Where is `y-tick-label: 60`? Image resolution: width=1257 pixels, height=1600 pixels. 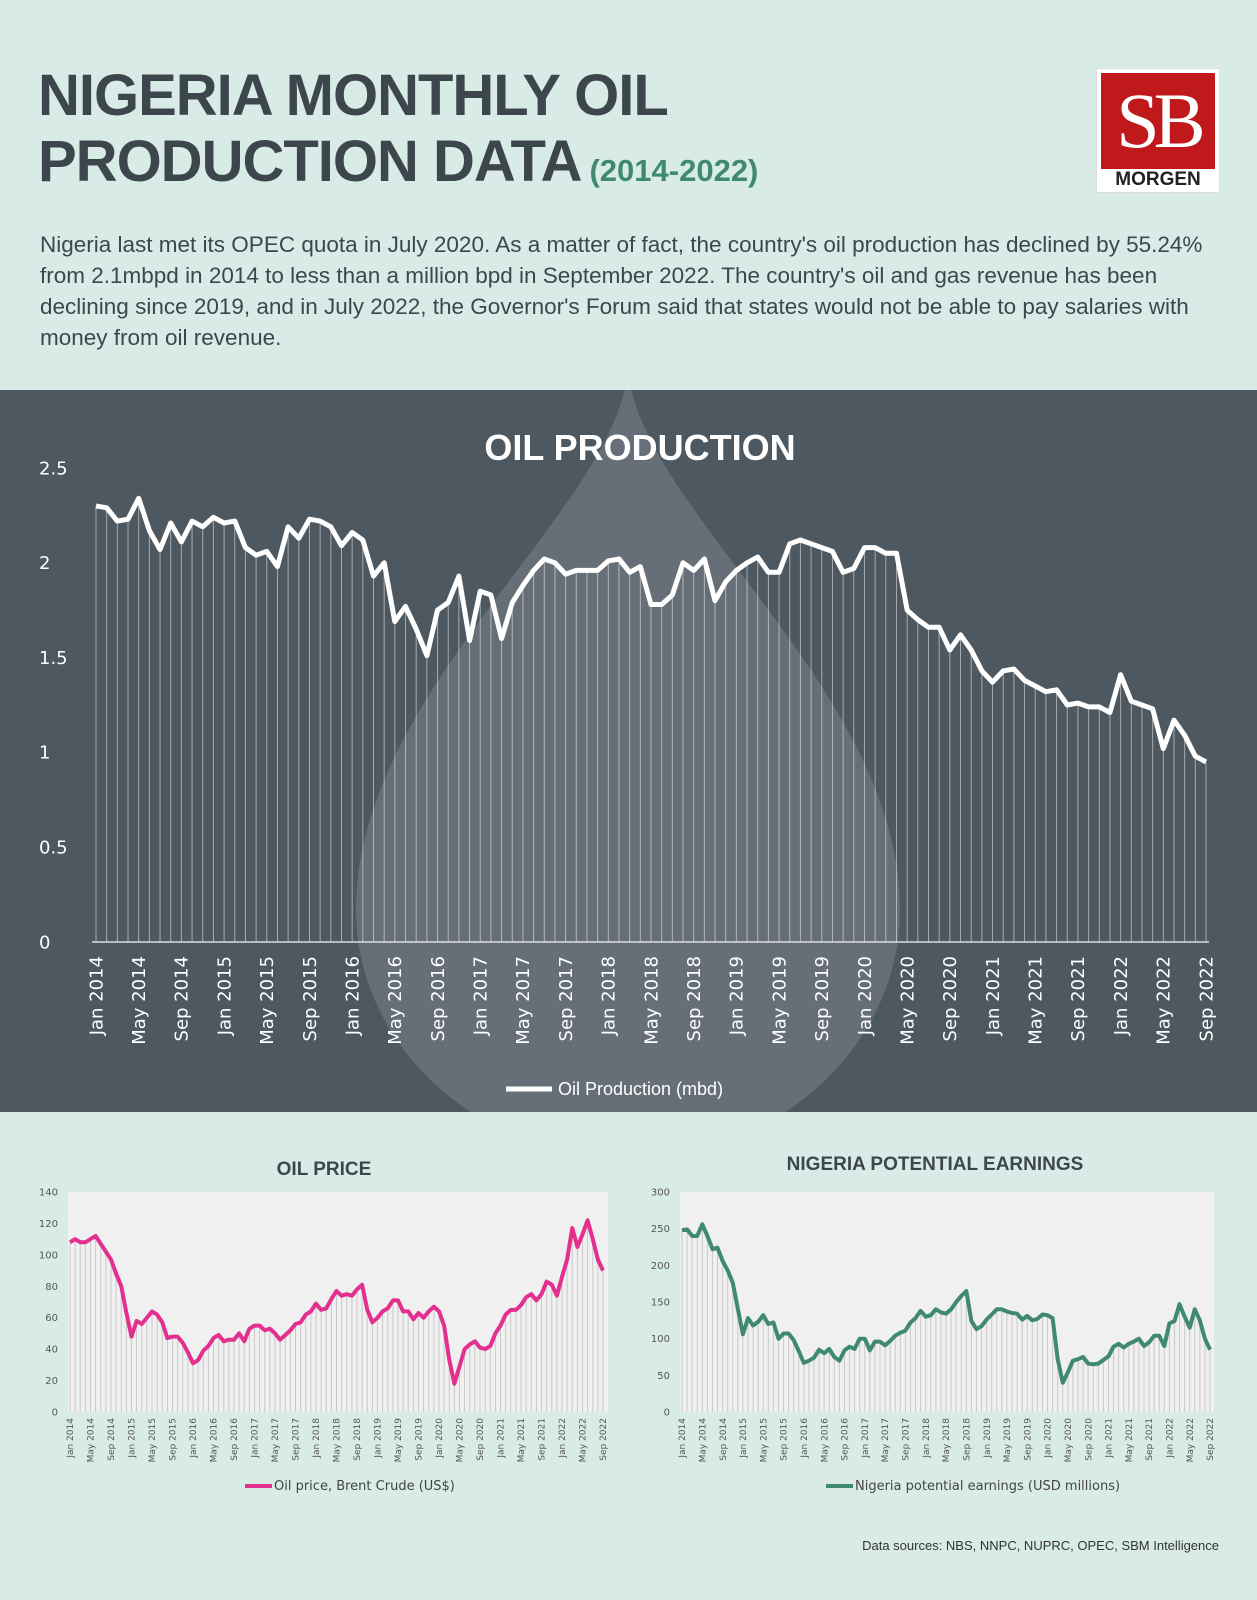 y-tick-label: 60 is located at coordinates (51, 1318).